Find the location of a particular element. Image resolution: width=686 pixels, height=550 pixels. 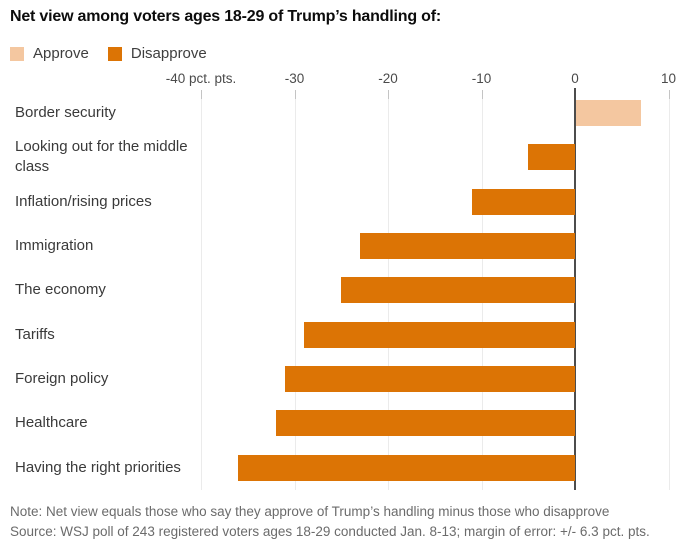

x-tick-label: 10 is located at coordinates (668, 78).